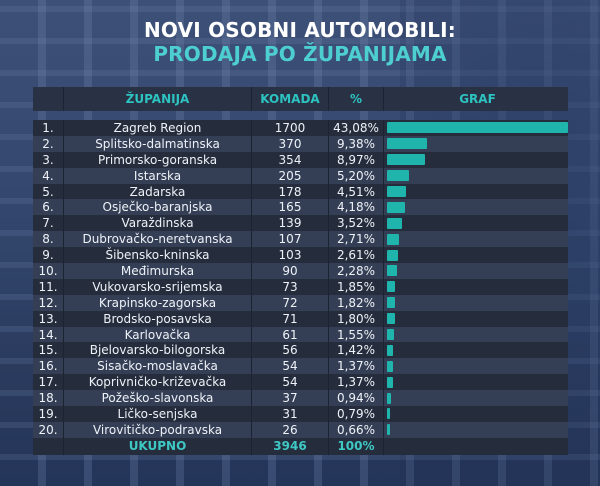 Image resolution: width=600 pixels, height=486 pixels. I want to click on table-row: 9. Šibensko-kninska 103 2,61%, so click(300, 255).